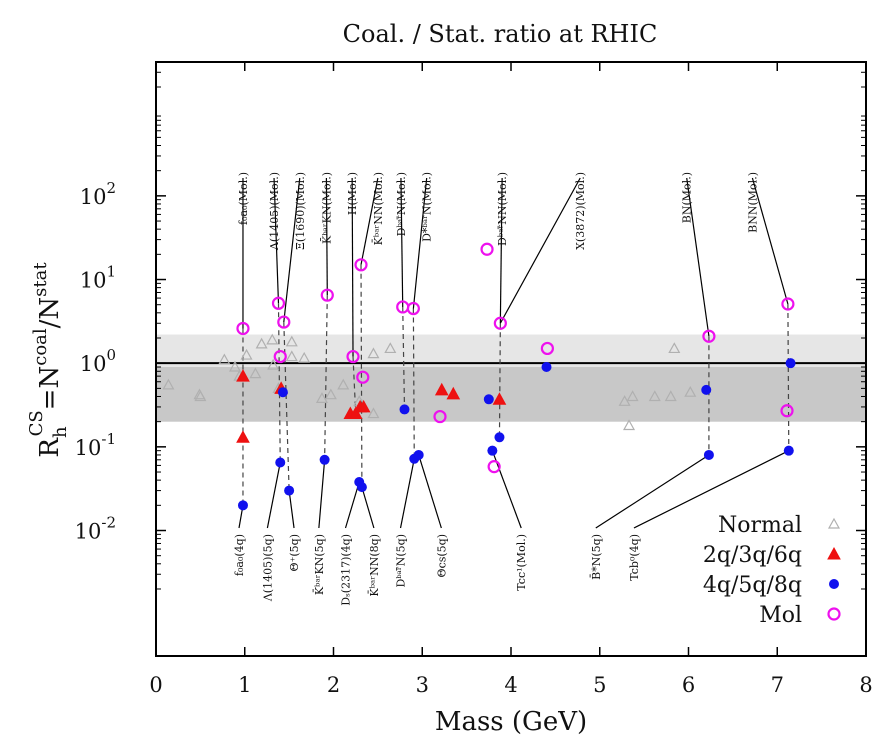  Describe the element at coordinates (510, 685) in the screenshot. I see `x-tick-label: 4` at that location.